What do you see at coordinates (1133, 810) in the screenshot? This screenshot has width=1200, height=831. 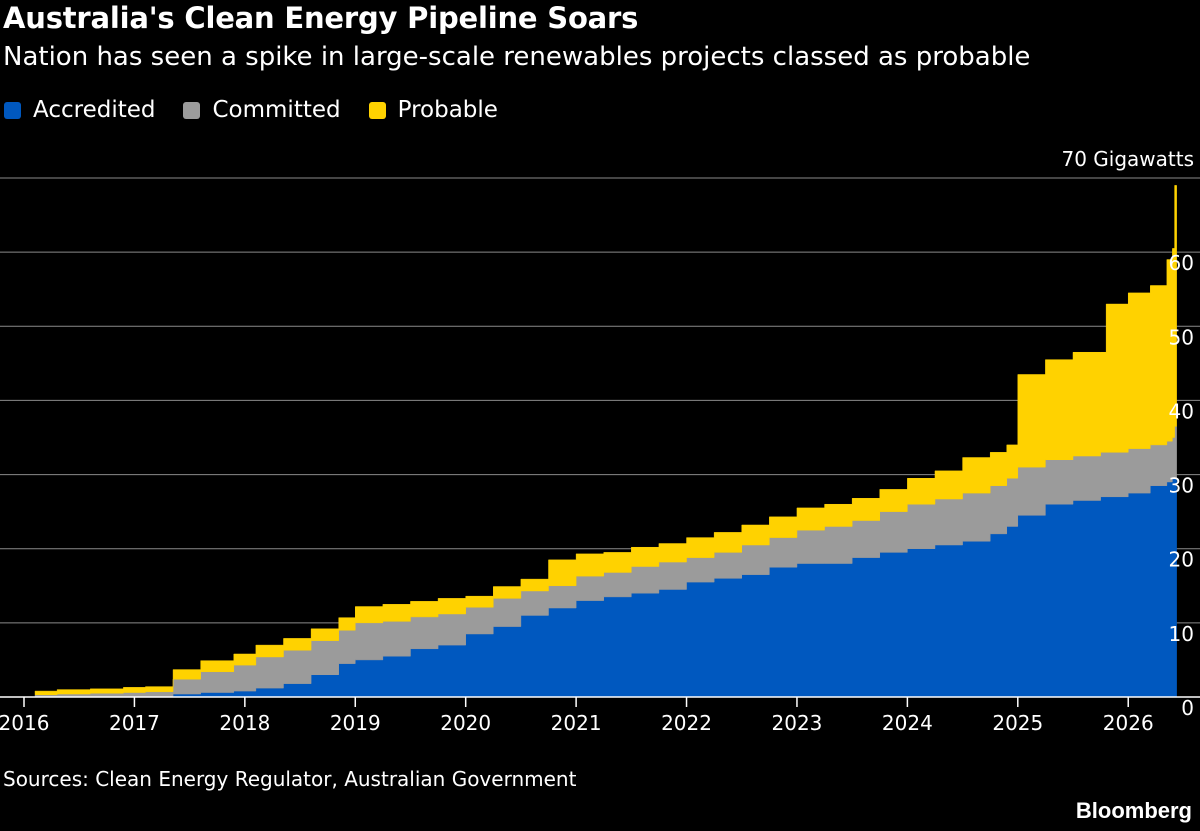 I see `bloomberg-logo: Bloomberg` at bounding box center [1133, 810].